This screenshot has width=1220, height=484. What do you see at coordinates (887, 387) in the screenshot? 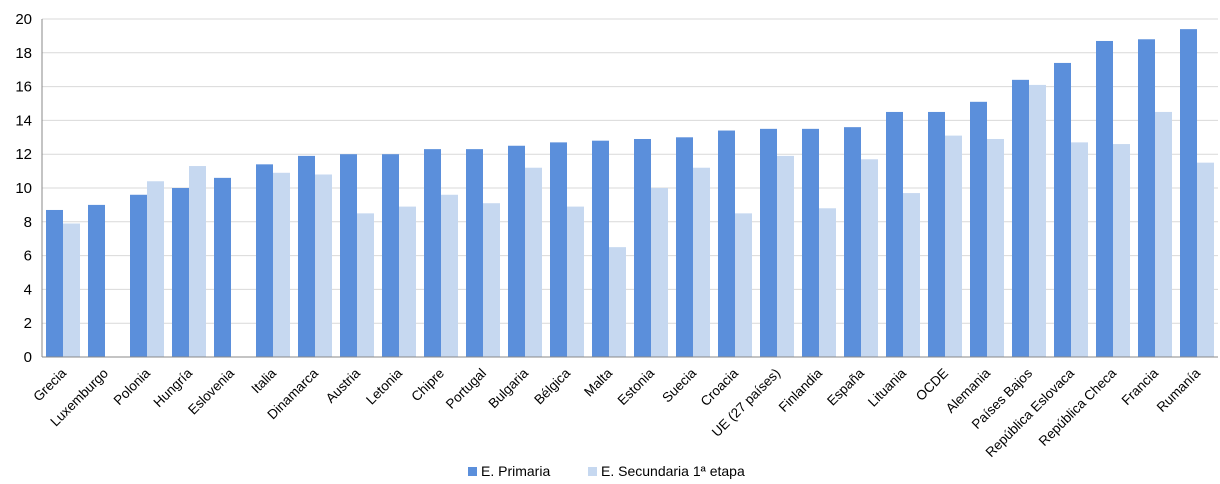
I see `x-category-label: Lituania` at bounding box center [887, 387].